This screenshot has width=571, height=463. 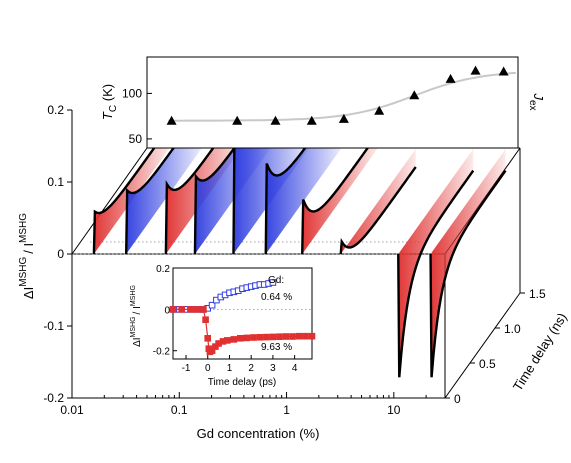 What do you see at coordinates (295, 368) in the screenshot?
I see `inset-x-tick-label: 4` at bounding box center [295, 368].